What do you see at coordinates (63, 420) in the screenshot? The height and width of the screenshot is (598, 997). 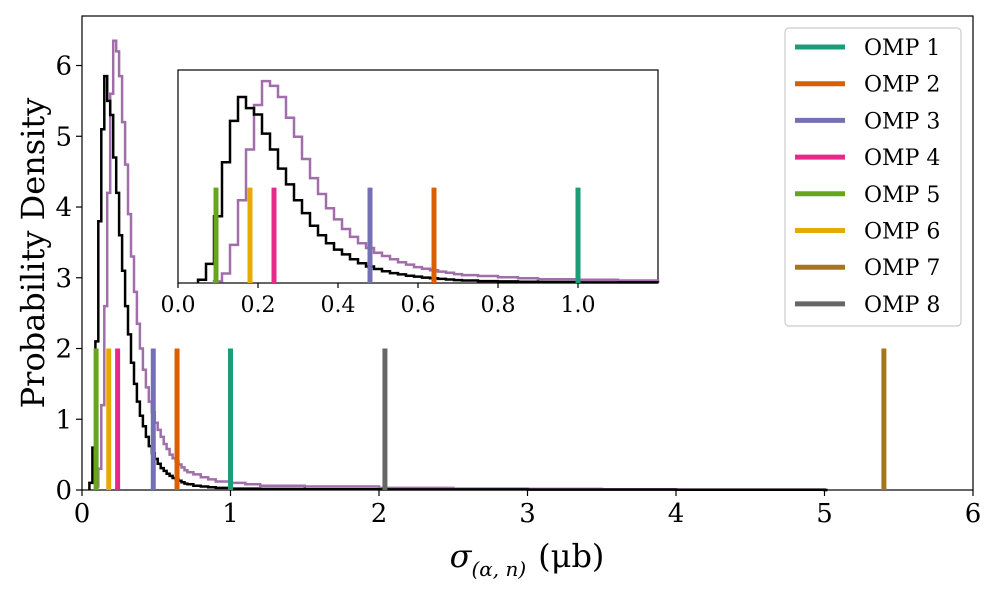 I see `main-y-tick-label: 1` at bounding box center [63, 420].